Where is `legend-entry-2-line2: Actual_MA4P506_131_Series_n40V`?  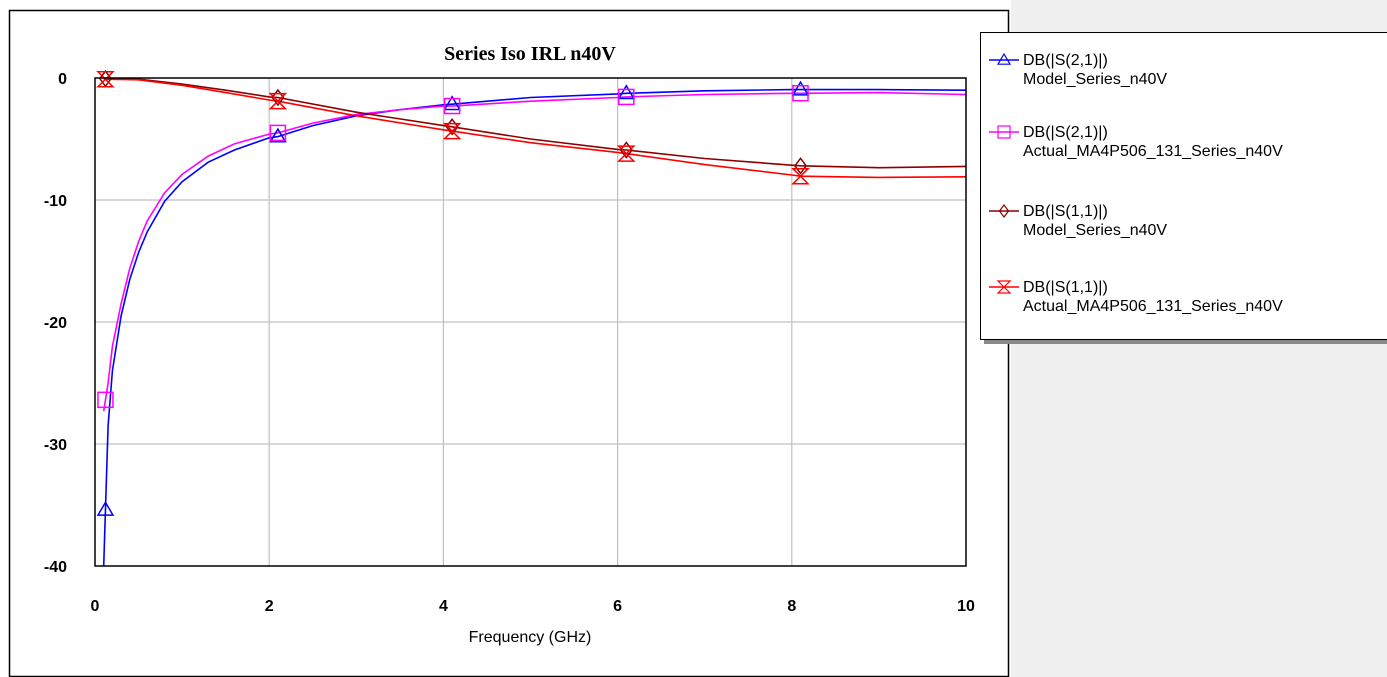 legend-entry-2-line2: Actual_MA4P506_131_Series_n40V is located at coordinates (1153, 151).